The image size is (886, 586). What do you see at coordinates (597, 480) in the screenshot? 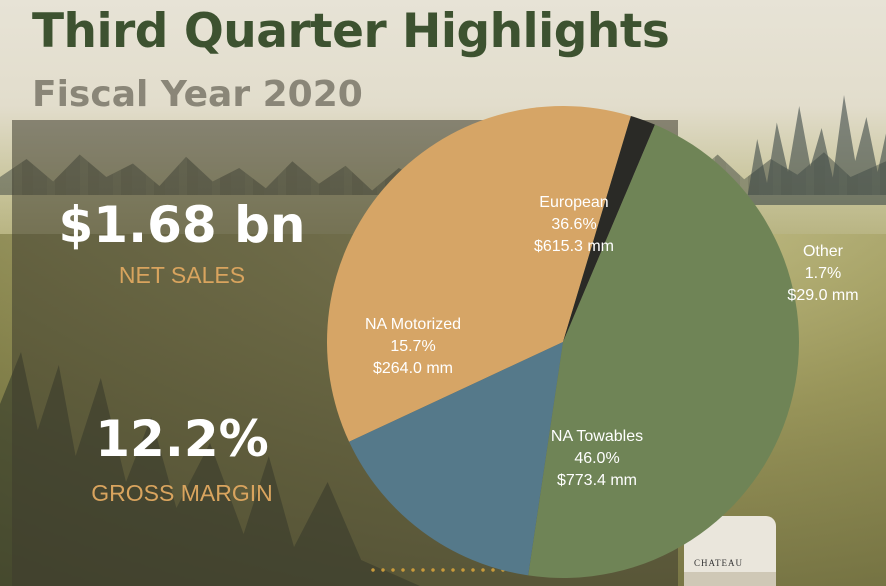
I see `pie-label-na-towables-amount: $773.4 mm` at bounding box center [597, 480].